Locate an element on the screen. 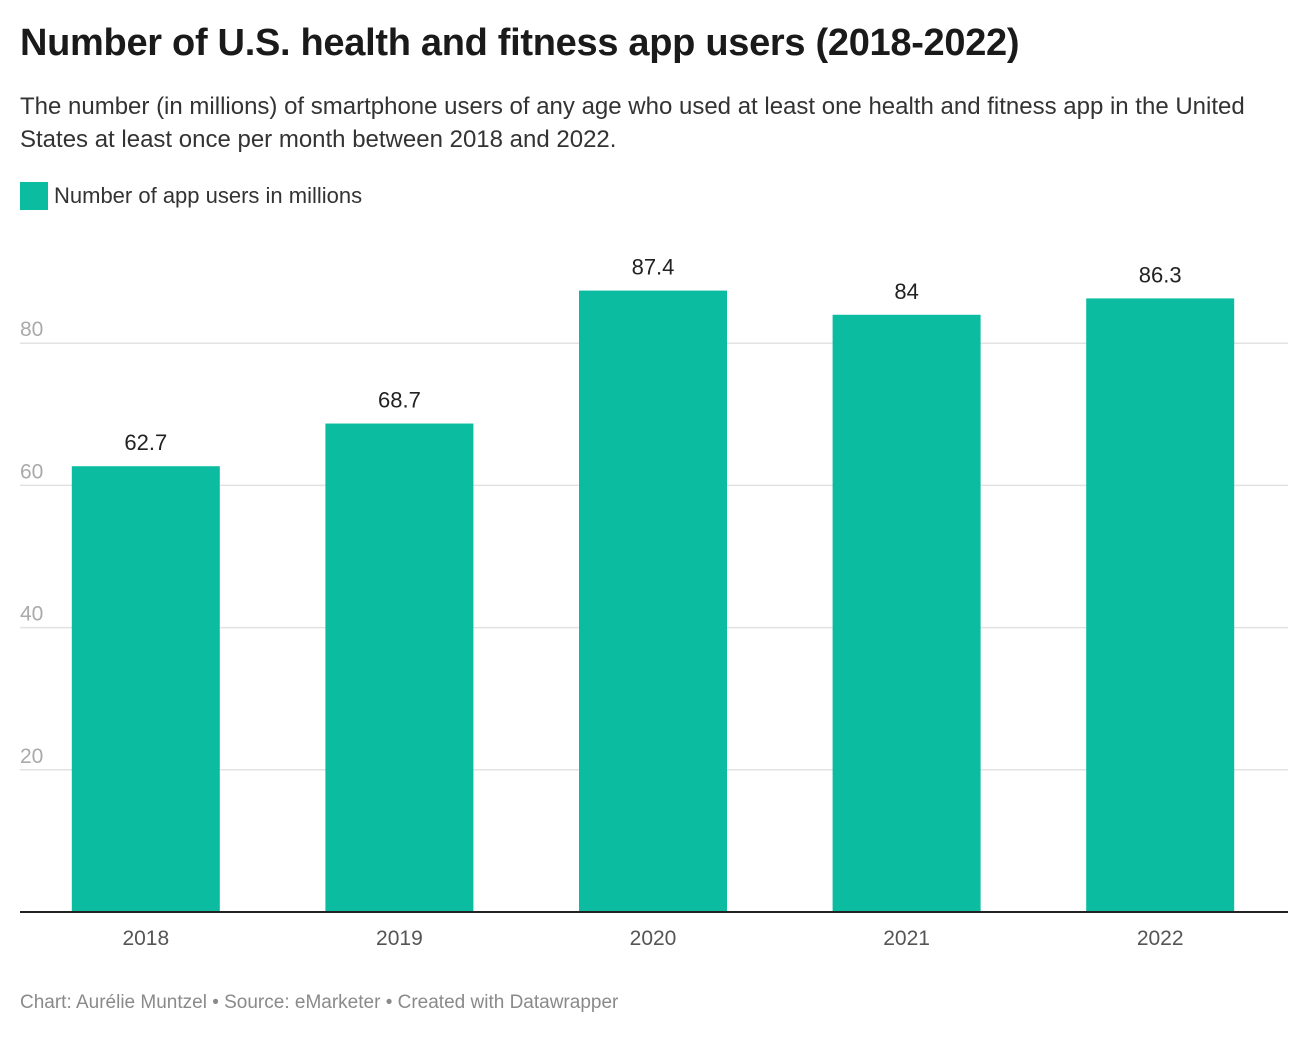 This screenshot has width=1308, height=1038. value-label-2021: 84 is located at coordinates (906, 291).